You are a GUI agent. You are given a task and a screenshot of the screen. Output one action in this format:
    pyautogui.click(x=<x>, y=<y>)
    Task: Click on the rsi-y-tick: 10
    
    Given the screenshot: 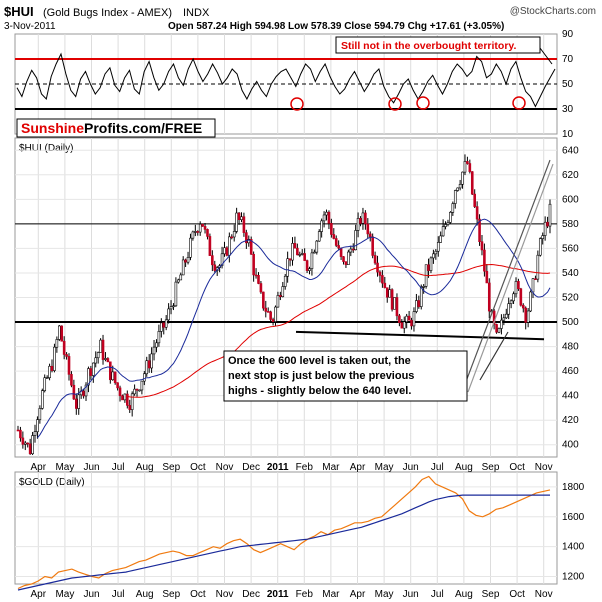 What is the action you would take?
    pyautogui.click(x=568, y=134)
    